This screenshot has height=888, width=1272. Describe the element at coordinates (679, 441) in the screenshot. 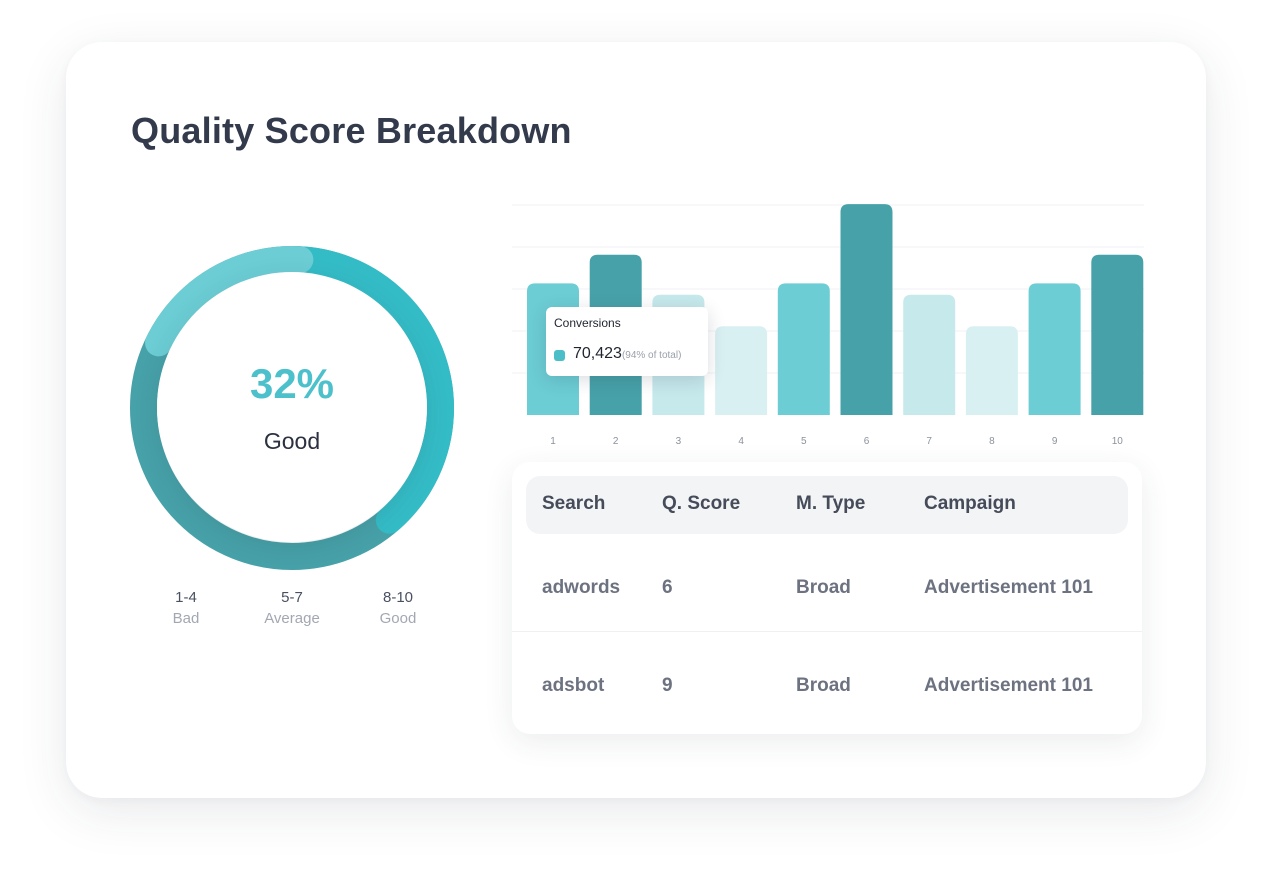

I see `x-tick-label: 3` at that location.